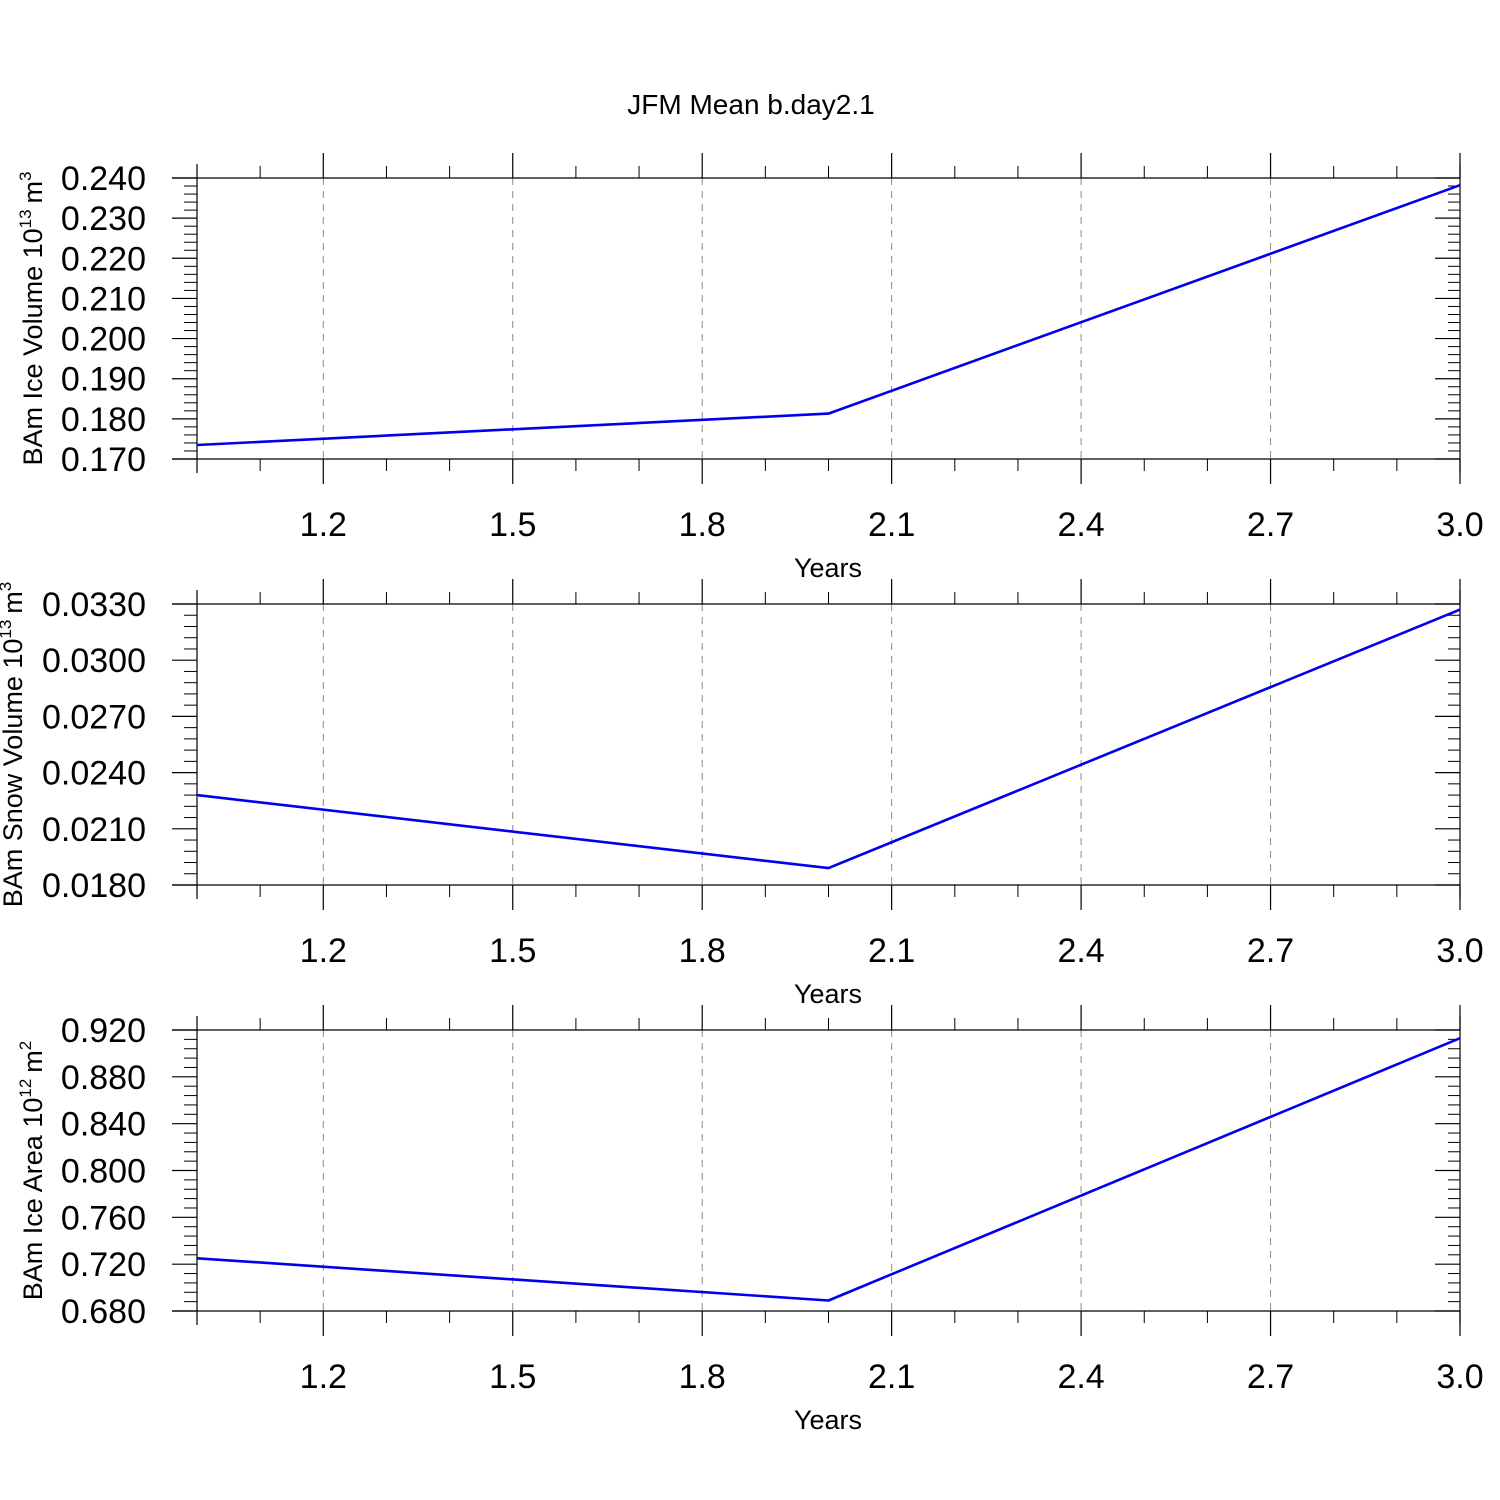 The image size is (1500, 1500). I want to click on y-tick-label: 0.240, so click(103, 179).